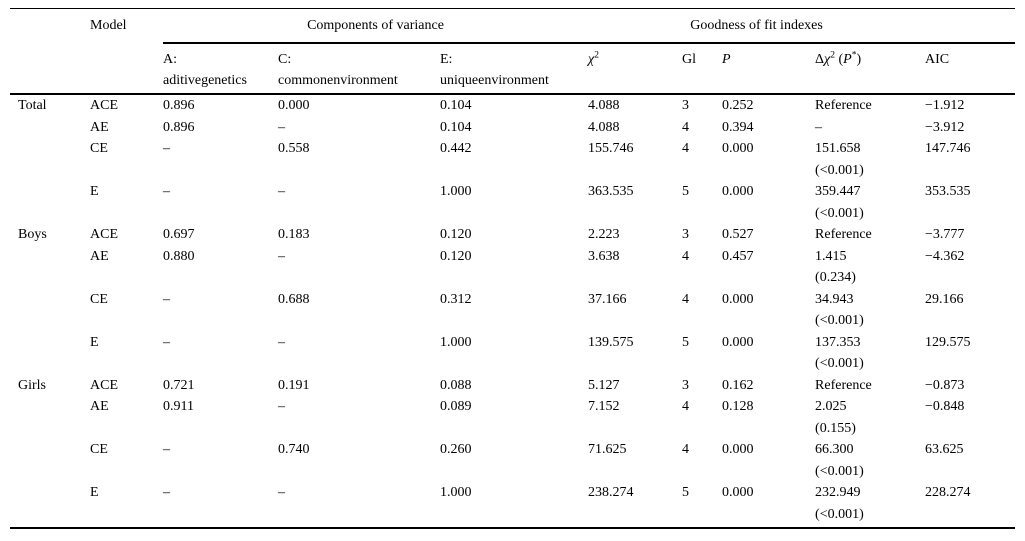 Image resolution: width=1025 pixels, height=541 pixels. I want to click on cell-p: 0.128, so click(738, 406).